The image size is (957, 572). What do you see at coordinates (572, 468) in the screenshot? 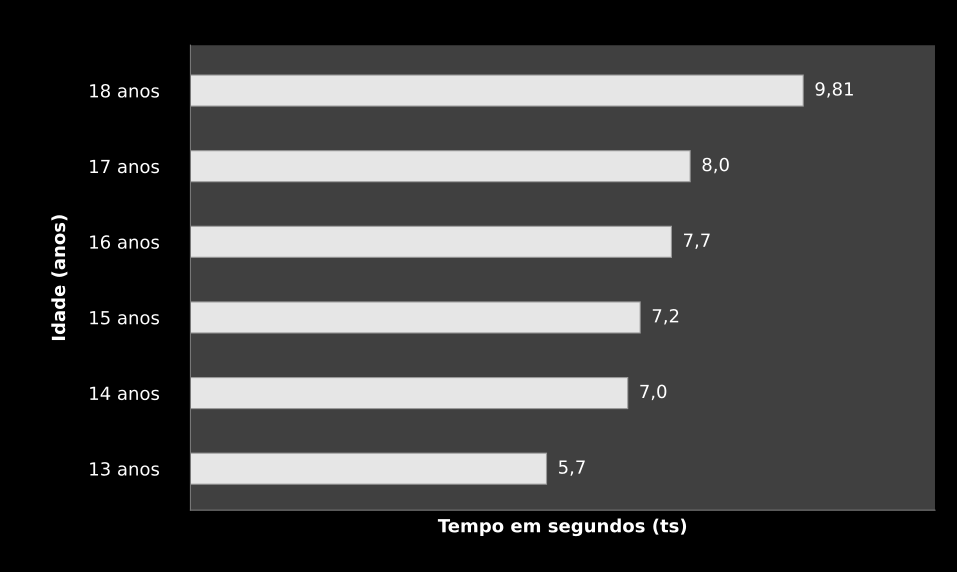
I see `data-label: 5,7` at bounding box center [572, 468].